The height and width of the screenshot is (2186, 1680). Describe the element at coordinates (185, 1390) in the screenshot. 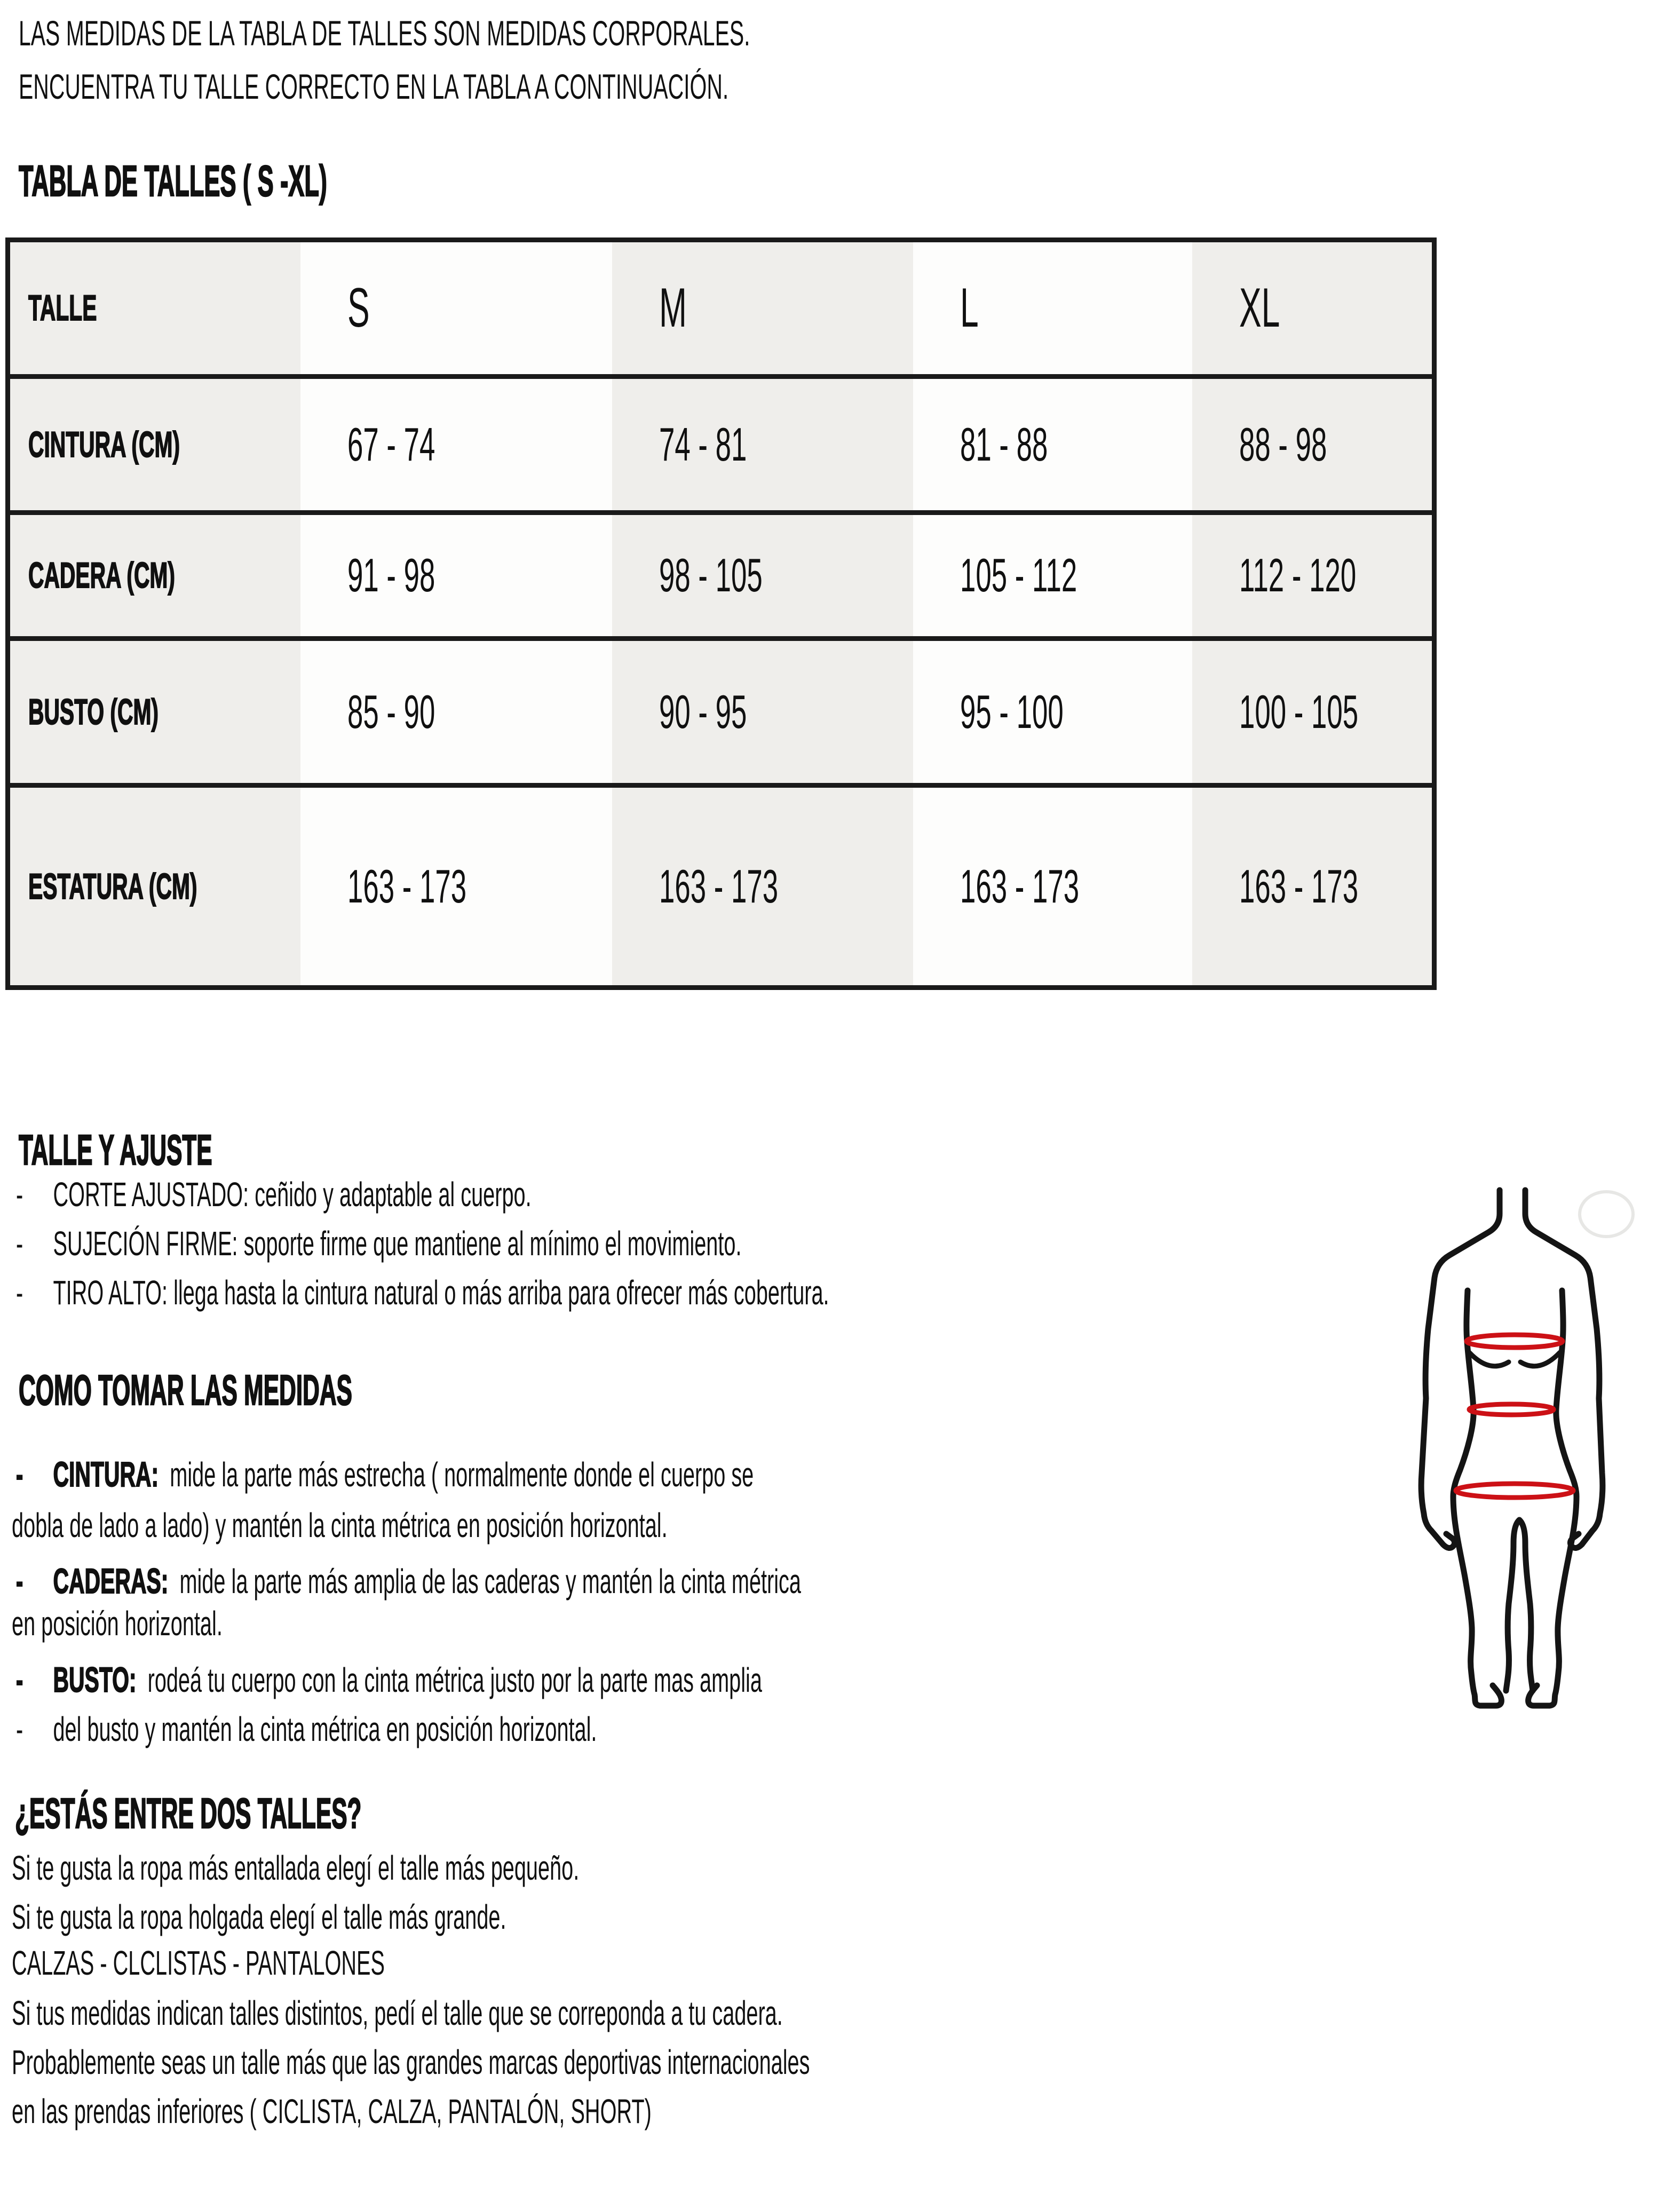

I see `measure-section-title: COMO TOMAR LAS MEDIDAS` at that location.